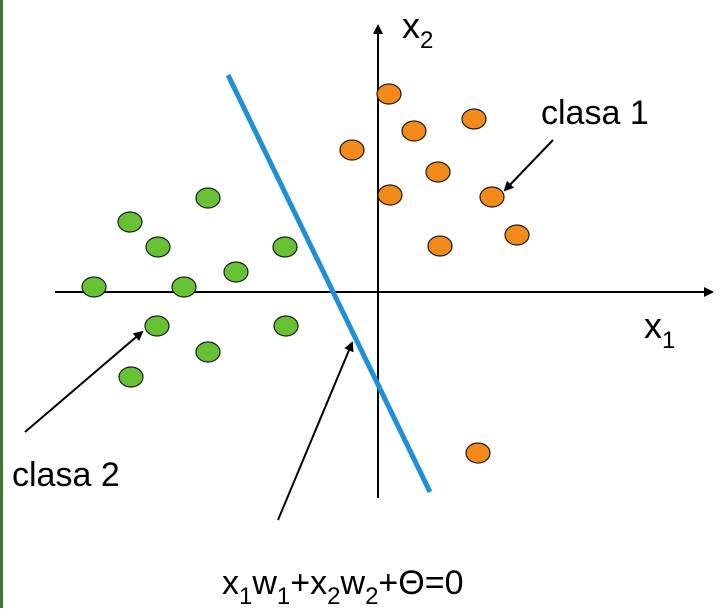 This screenshot has height=610, width=725. What do you see at coordinates (66, 475) in the screenshot?
I see `class-2-label: clasa 2` at bounding box center [66, 475].